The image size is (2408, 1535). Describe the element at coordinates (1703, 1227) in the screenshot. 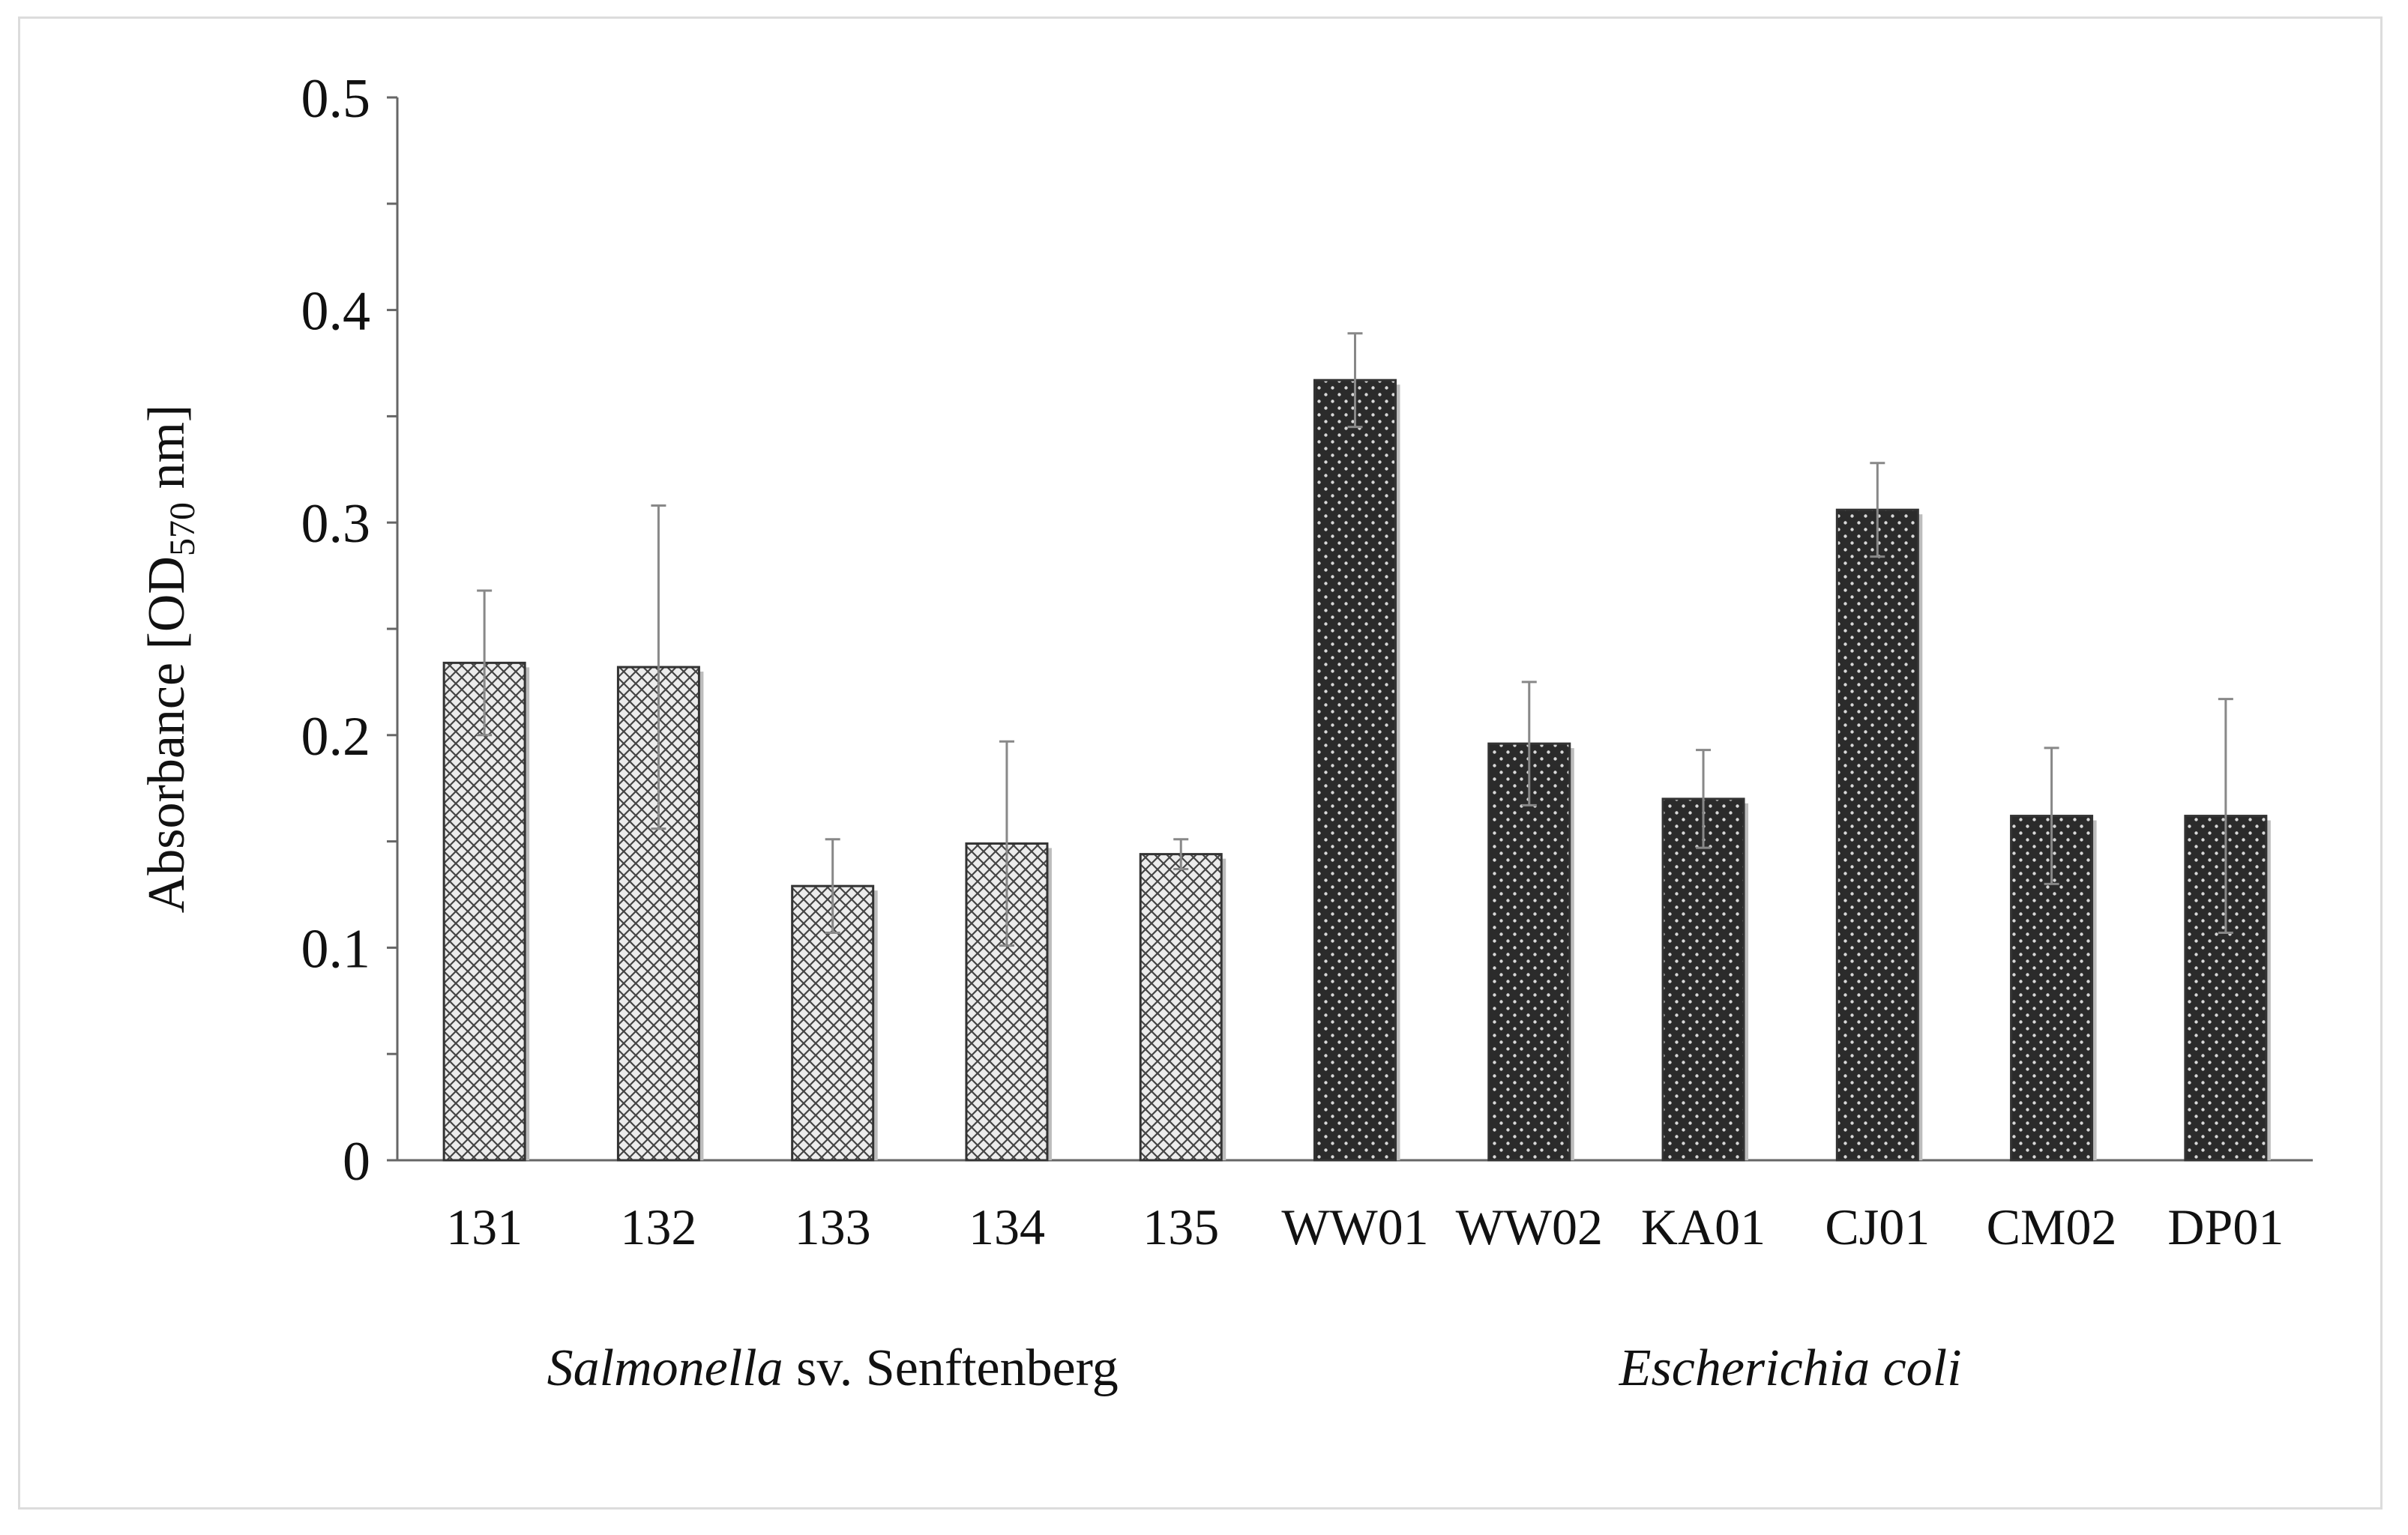

I see `x-tick-label: KA01` at that location.